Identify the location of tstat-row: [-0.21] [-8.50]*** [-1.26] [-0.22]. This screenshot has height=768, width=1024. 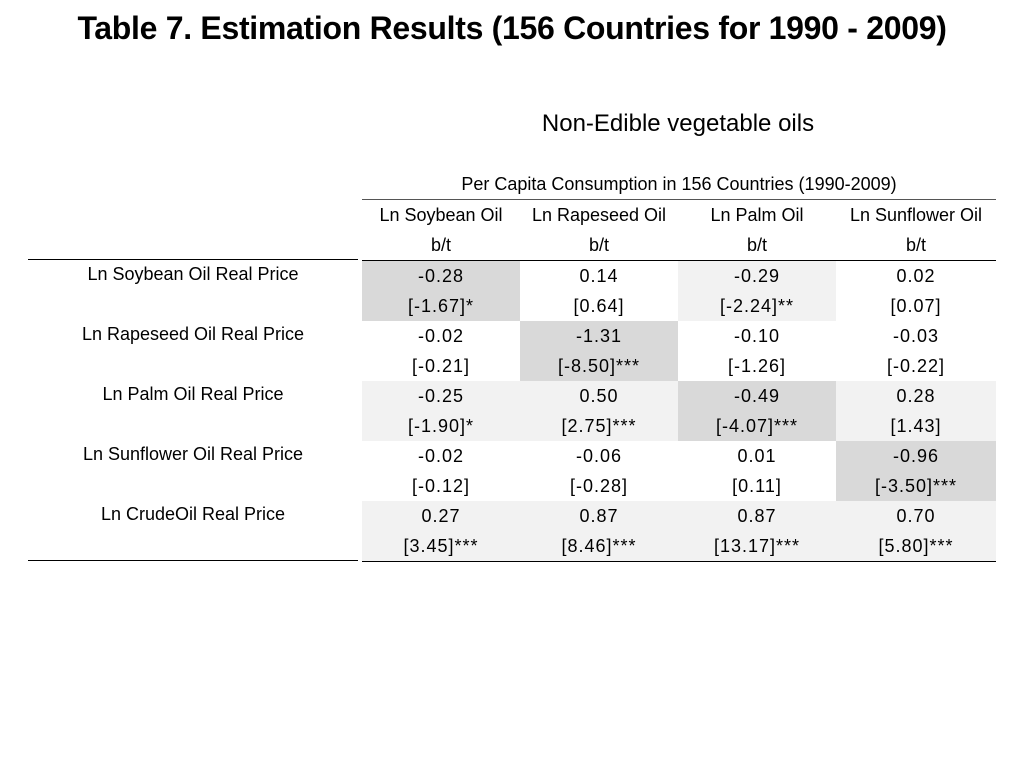
(679, 366).